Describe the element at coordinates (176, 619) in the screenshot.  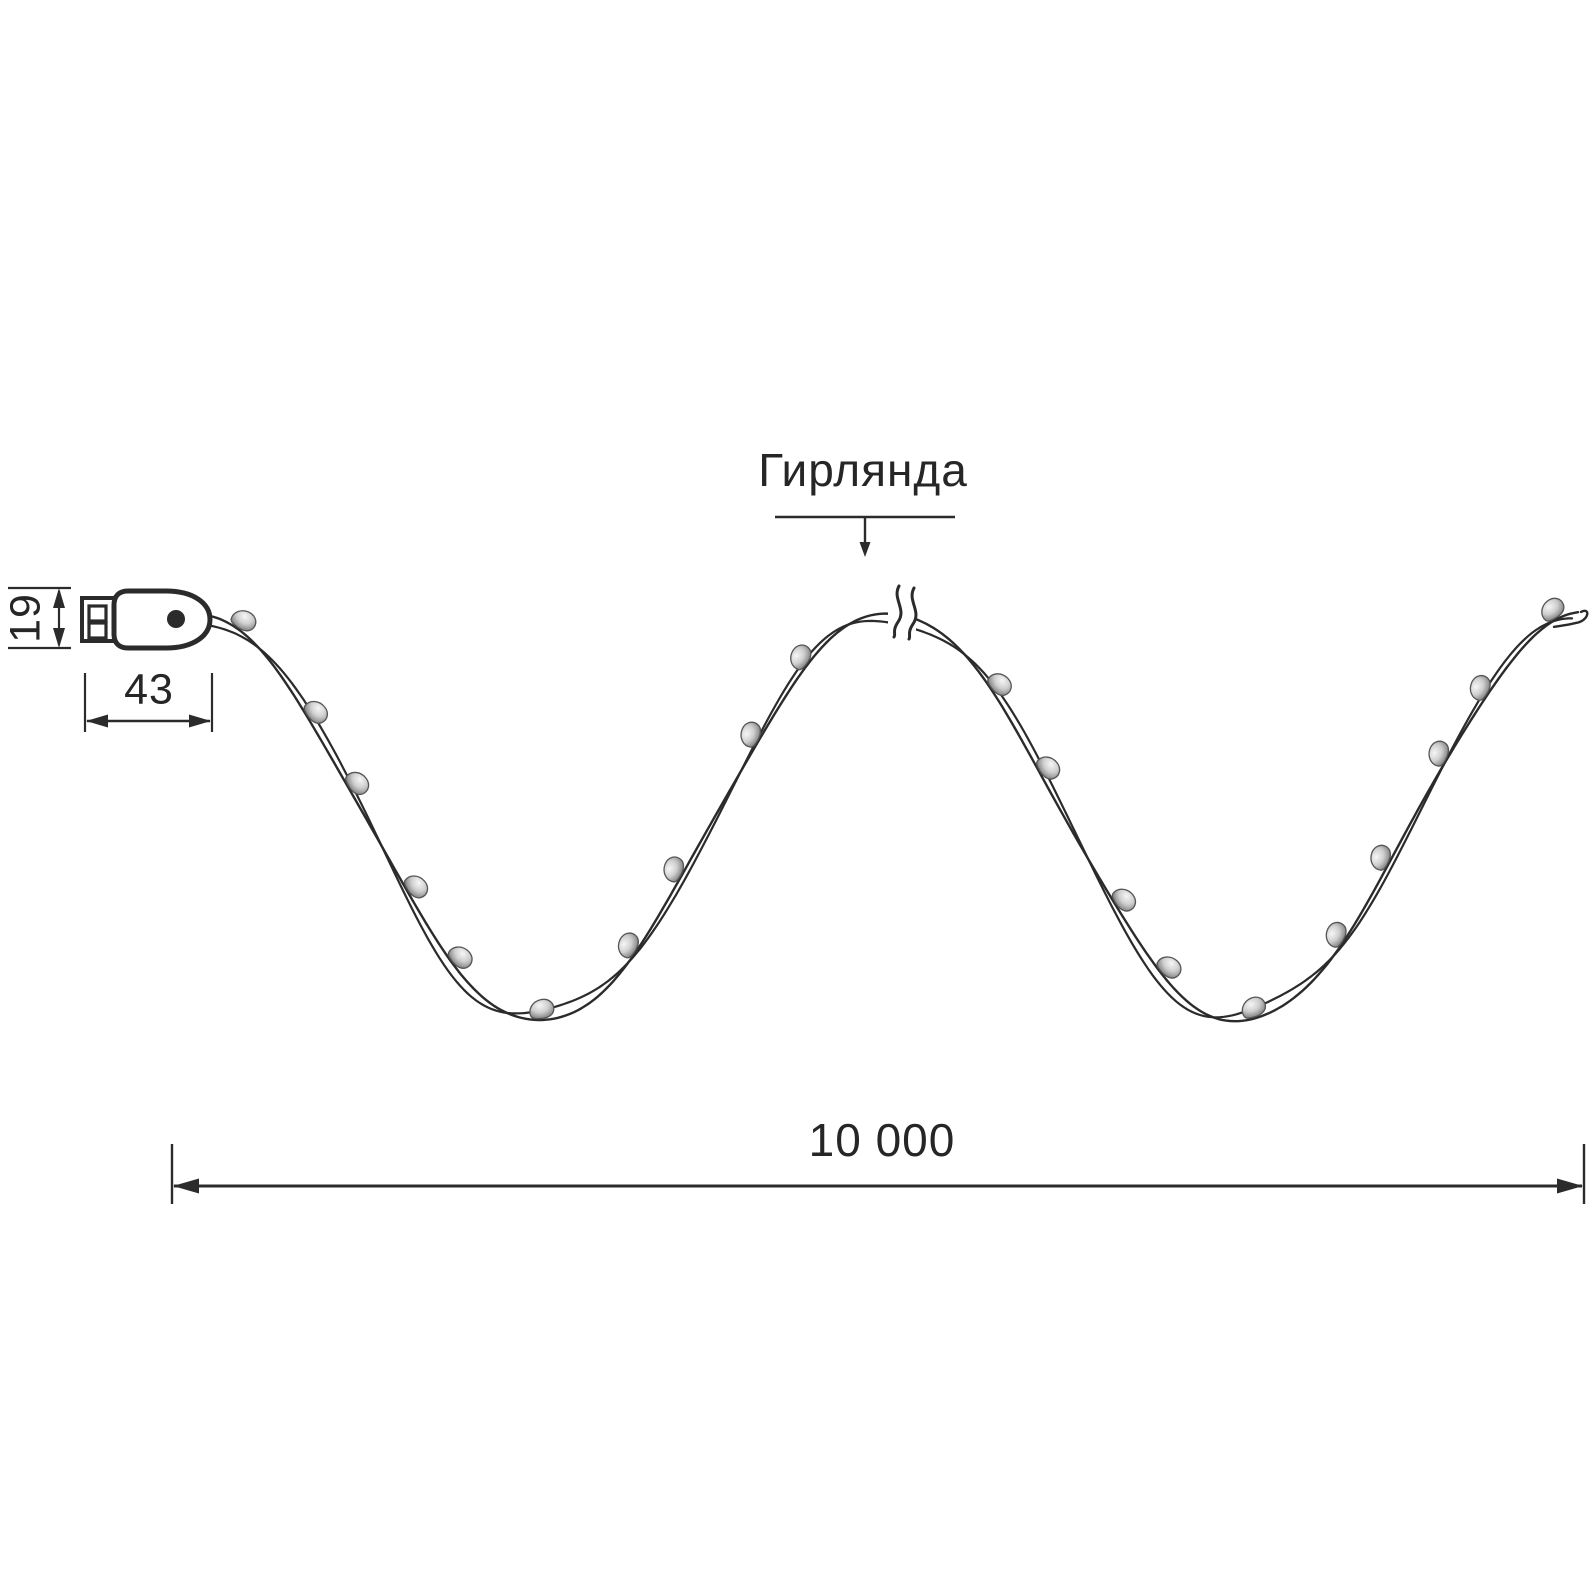
I see `usb-indicator-dot` at that location.